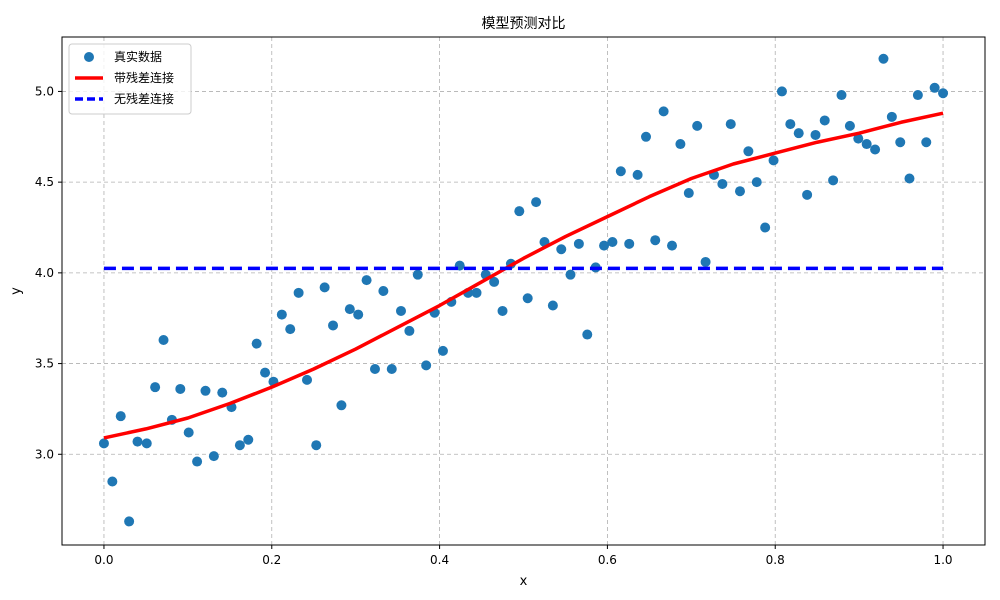  Describe the element at coordinates (775, 560) in the screenshot. I see `x-tick-label: 0.8` at that location.